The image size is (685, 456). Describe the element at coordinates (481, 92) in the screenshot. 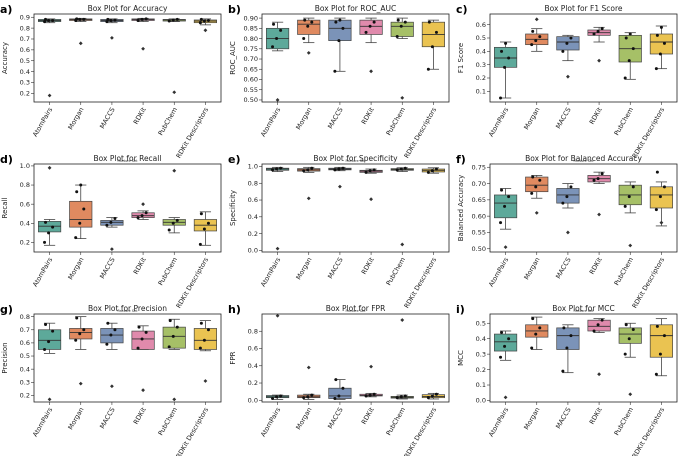

I see `y-tick-label: 0.1` at that location.